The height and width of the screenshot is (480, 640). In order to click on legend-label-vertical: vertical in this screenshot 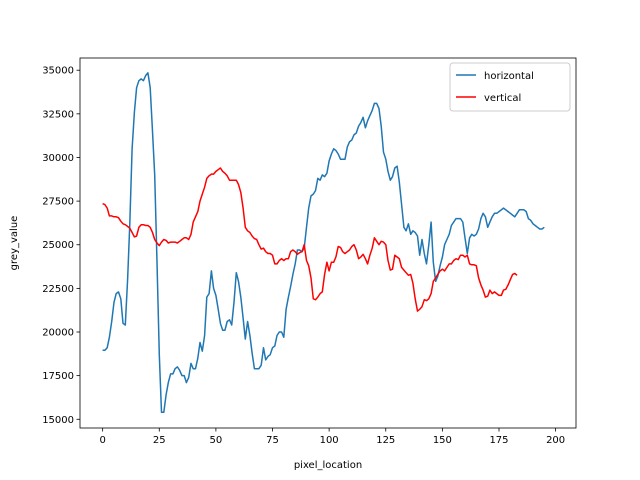, I will do `click(502, 98)`.